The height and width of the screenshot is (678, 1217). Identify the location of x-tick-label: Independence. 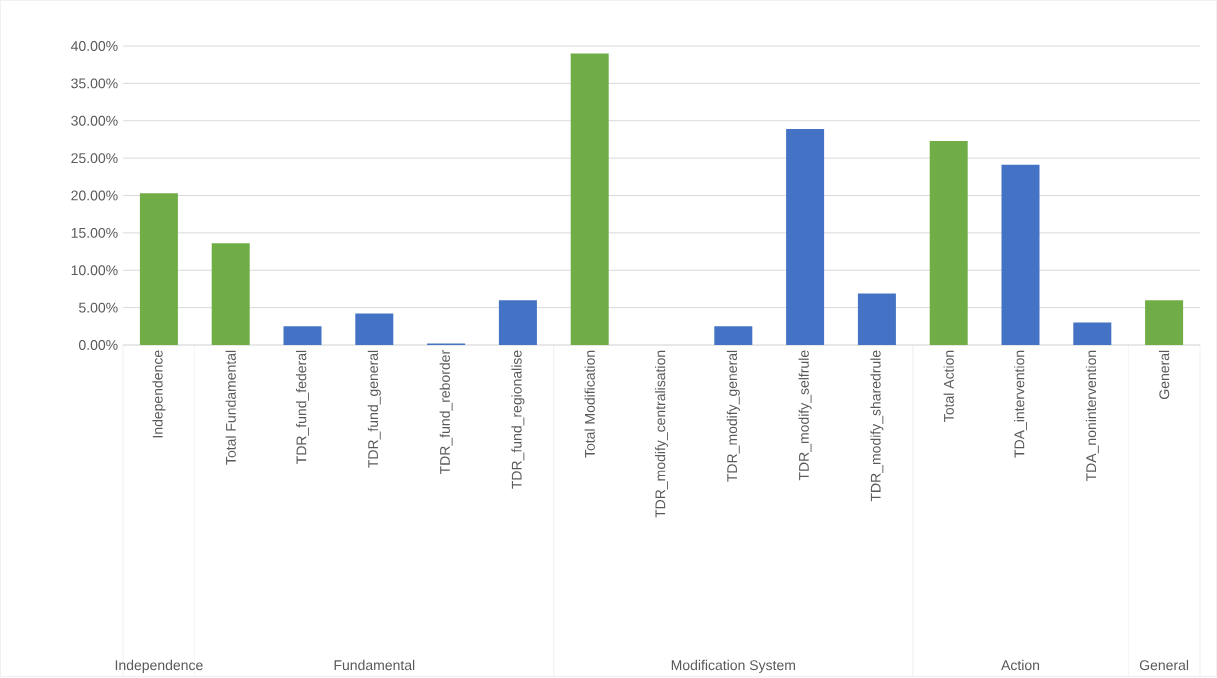
(159, 394).